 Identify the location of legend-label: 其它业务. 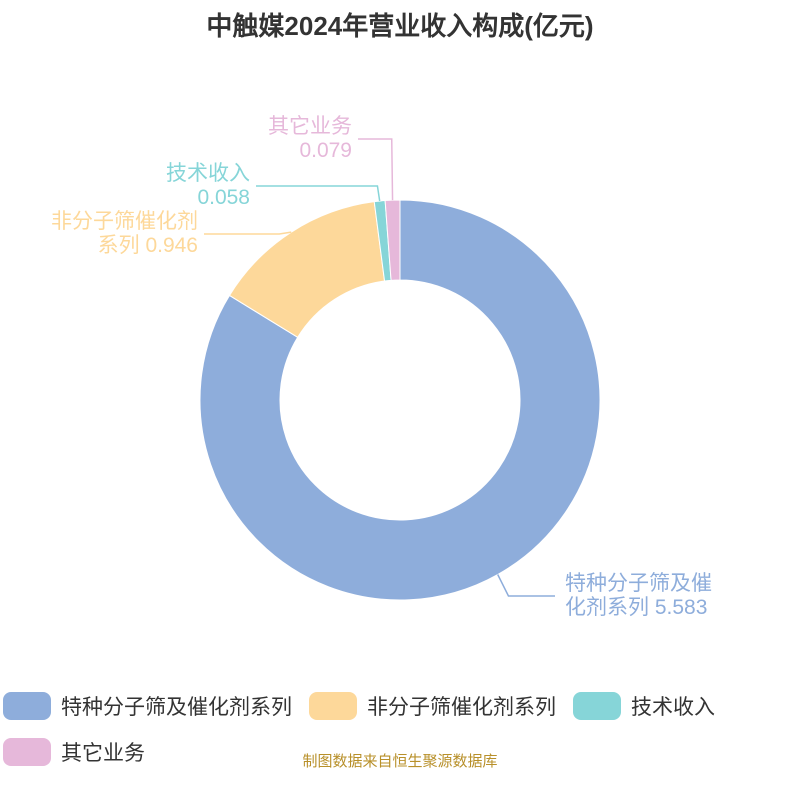
(103, 753).